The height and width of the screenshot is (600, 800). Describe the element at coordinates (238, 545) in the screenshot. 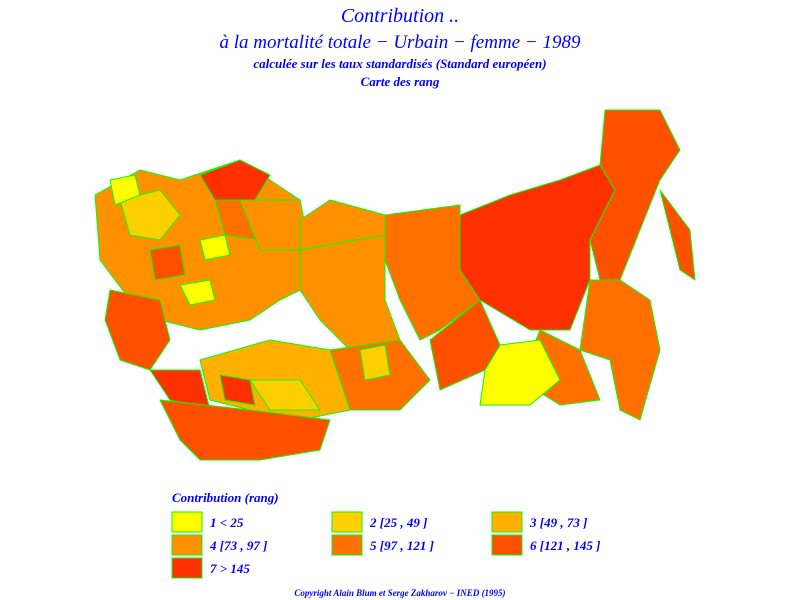

I see `legend-label: 4 [73 , 97 ]` at that location.